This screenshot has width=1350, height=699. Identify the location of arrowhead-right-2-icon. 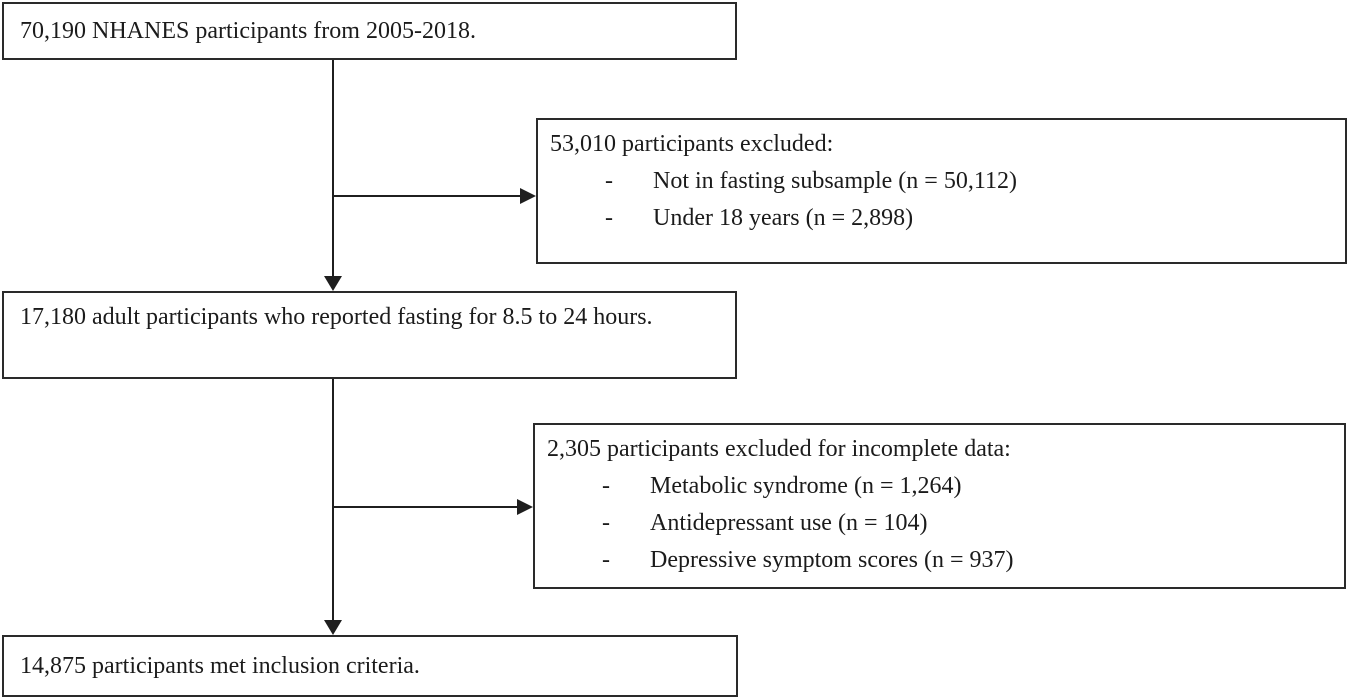
(525, 507).